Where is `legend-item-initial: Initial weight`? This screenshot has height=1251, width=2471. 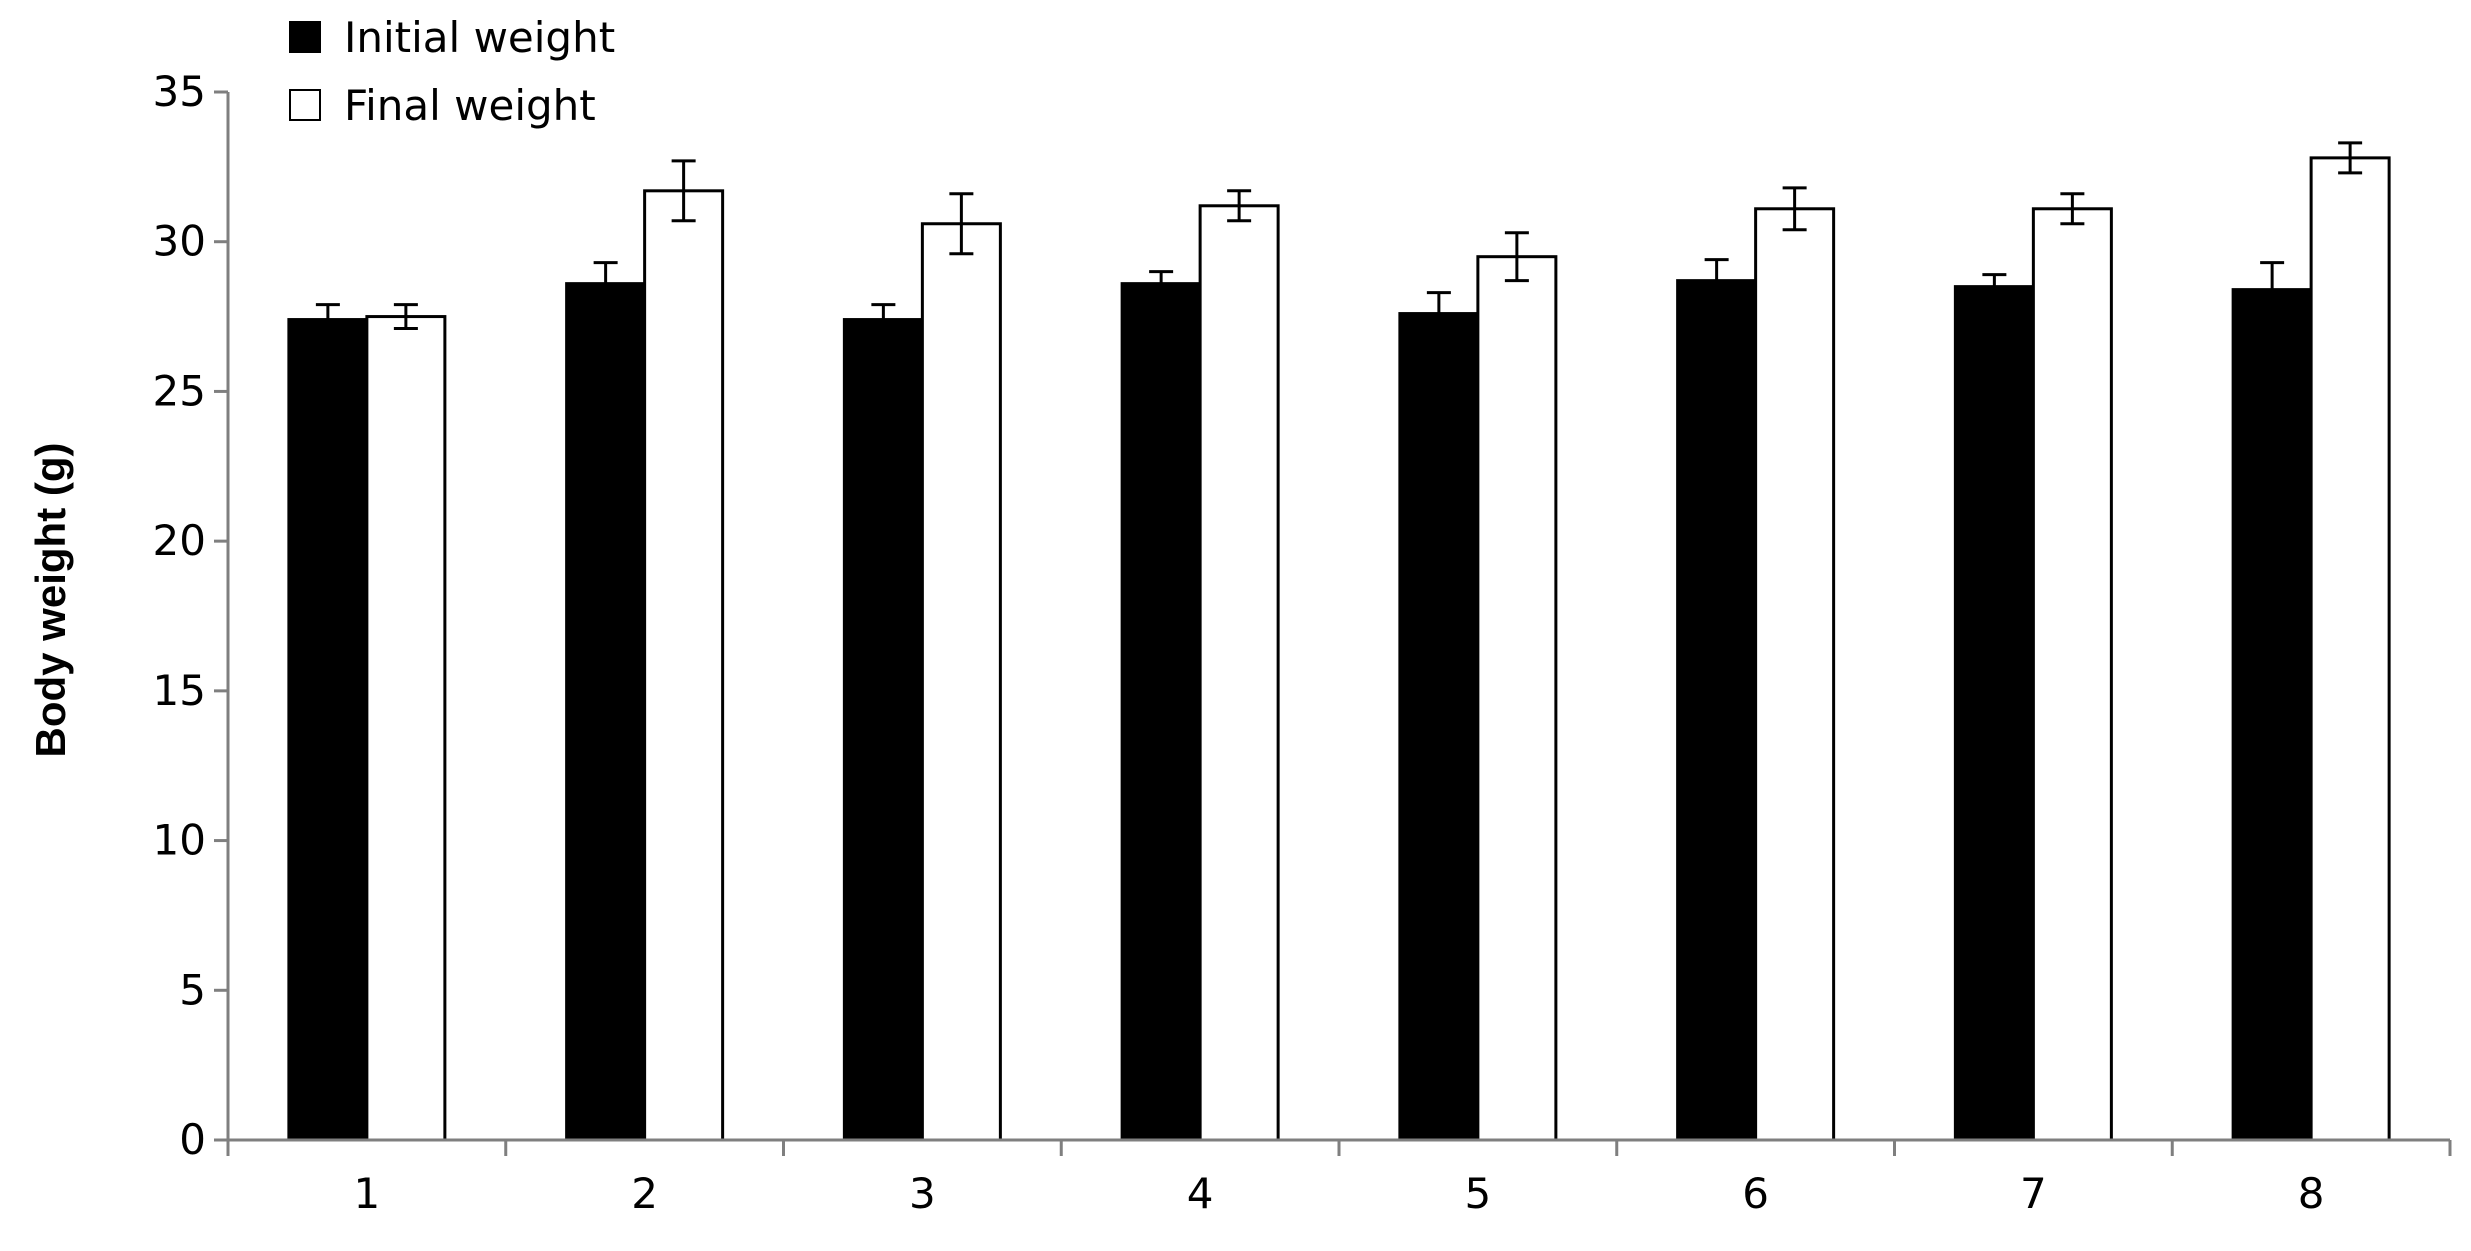 legend-item-initial: Initial weight is located at coordinates (452, 37).